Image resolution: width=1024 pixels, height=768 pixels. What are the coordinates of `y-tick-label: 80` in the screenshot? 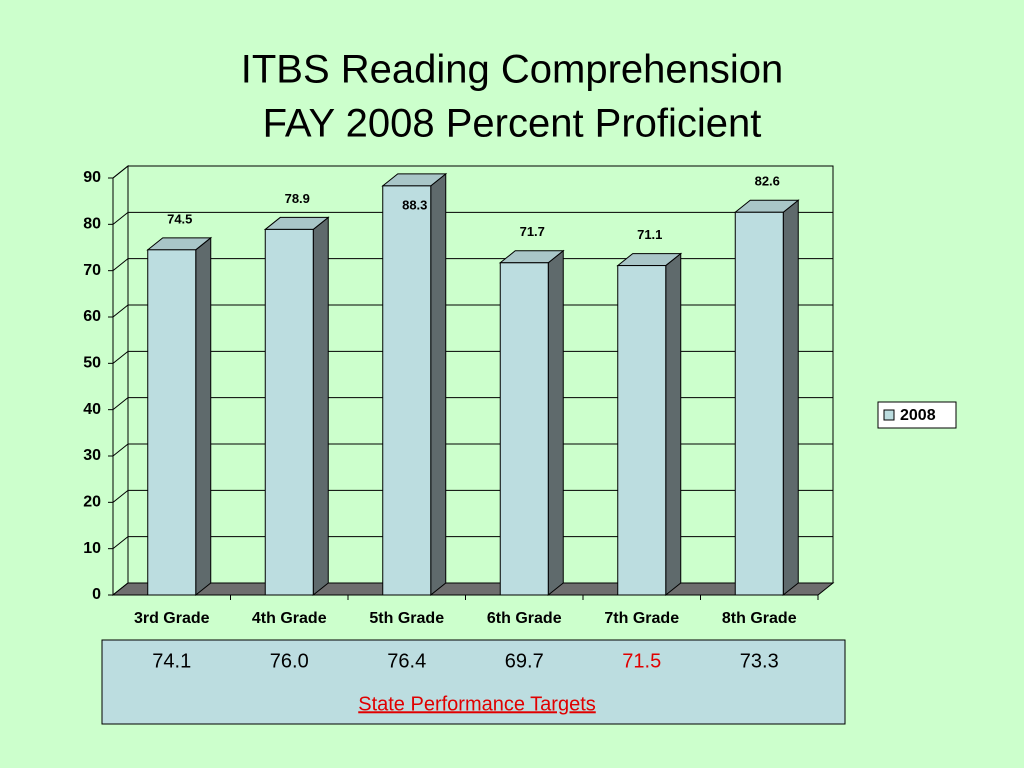 It's located at (92, 224).